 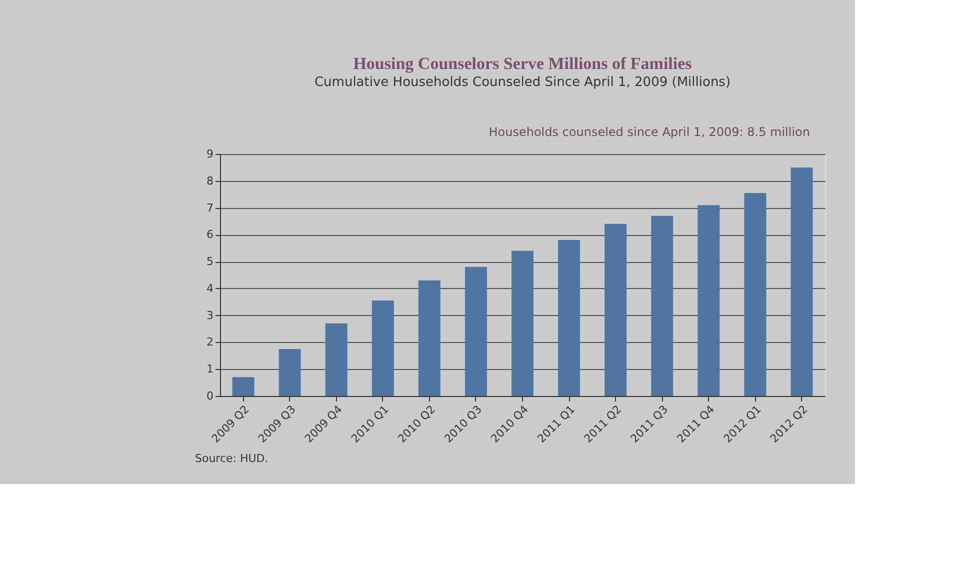 What do you see at coordinates (210, 207) in the screenshot?
I see `y-tick-label: 7` at bounding box center [210, 207].